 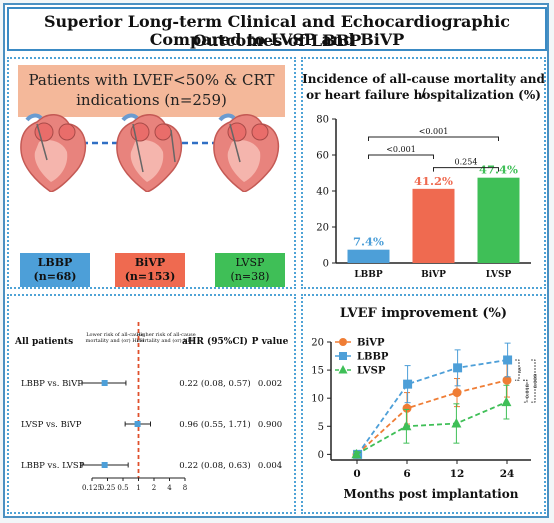 What do you see at coordinates (55, 276) in the screenshot?
I see `group-n-lbbp: (n=68)` at bounding box center [55, 276].